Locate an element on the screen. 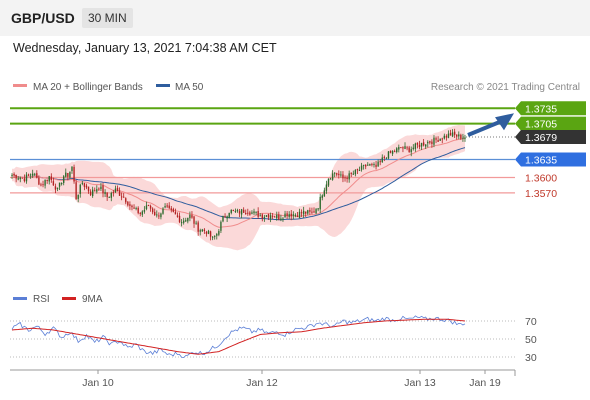  x-tick-label: Jan 12 is located at coordinates (262, 383).